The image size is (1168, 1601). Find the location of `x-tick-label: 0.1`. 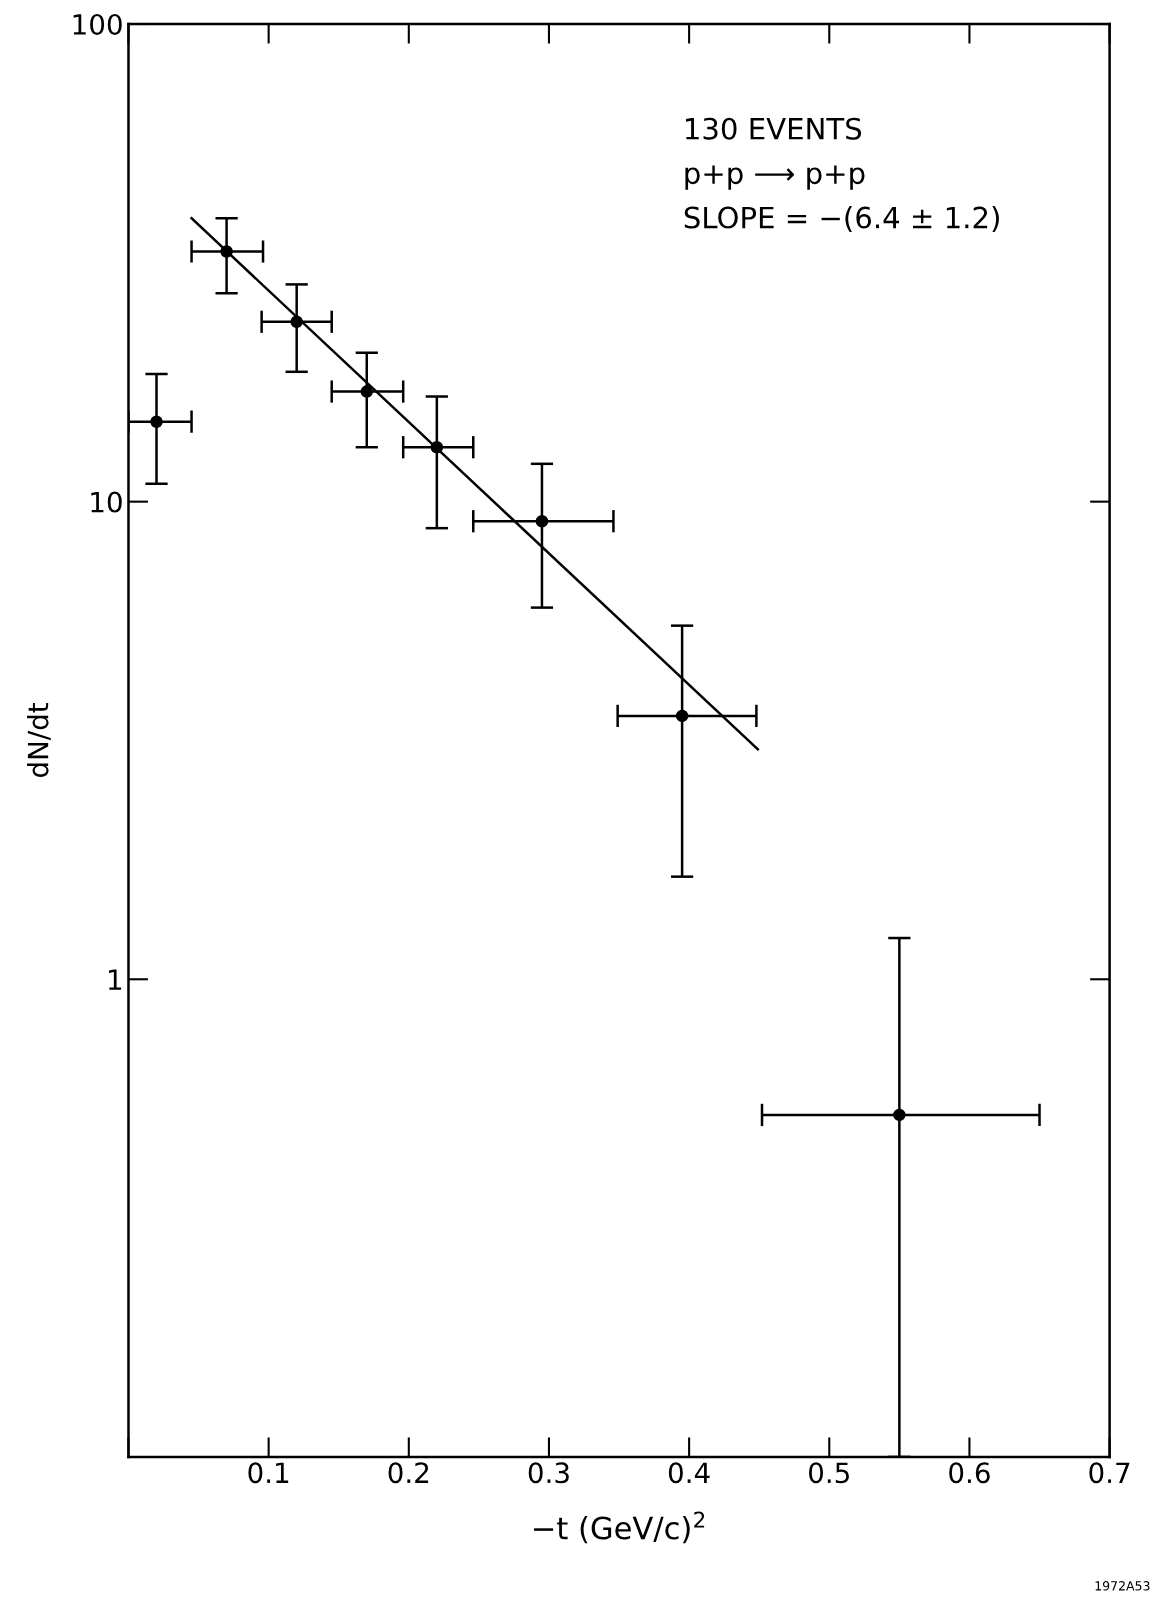

x-tick-label: 0.1 is located at coordinates (268, 1473).